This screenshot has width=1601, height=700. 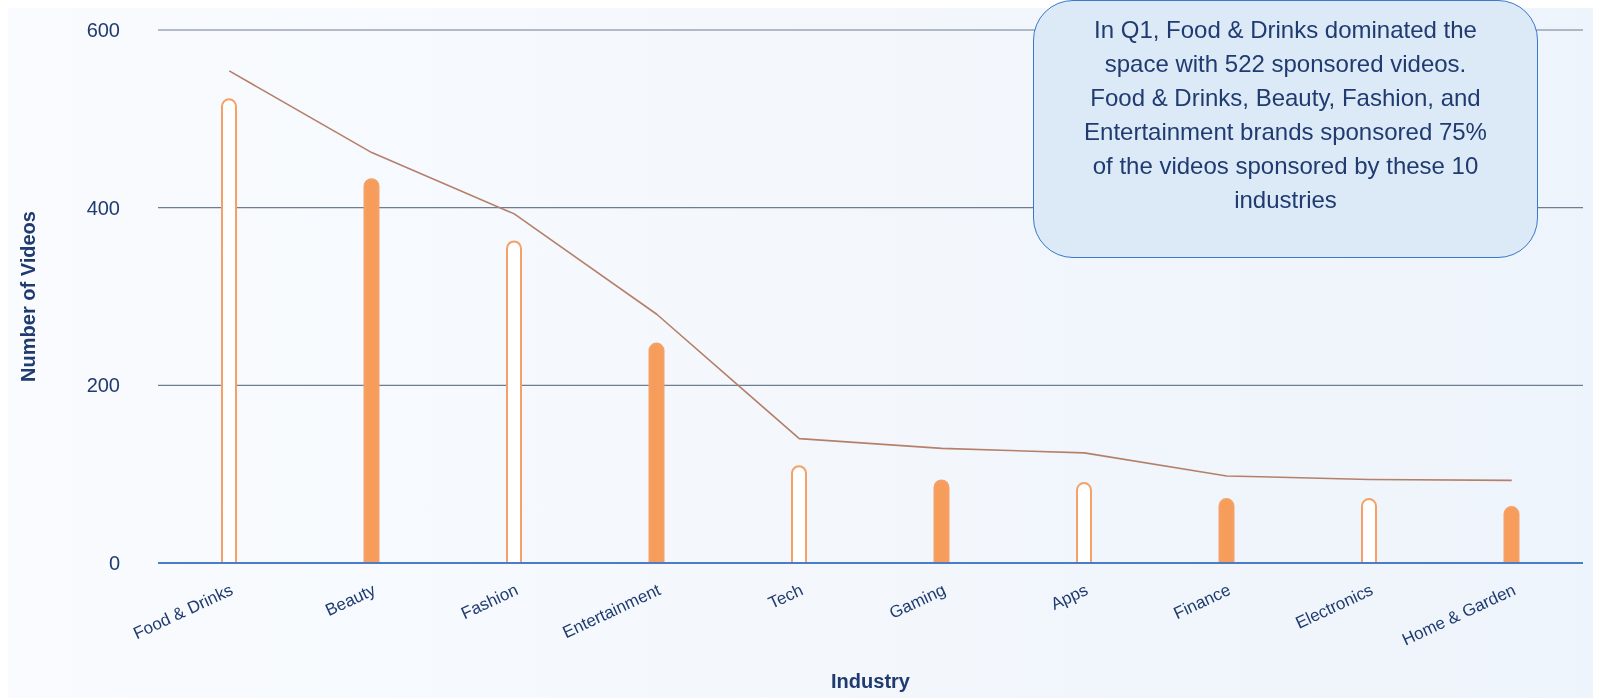 I want to click on x-tick-label: Food & Drinks, so click(x=183, y=612).